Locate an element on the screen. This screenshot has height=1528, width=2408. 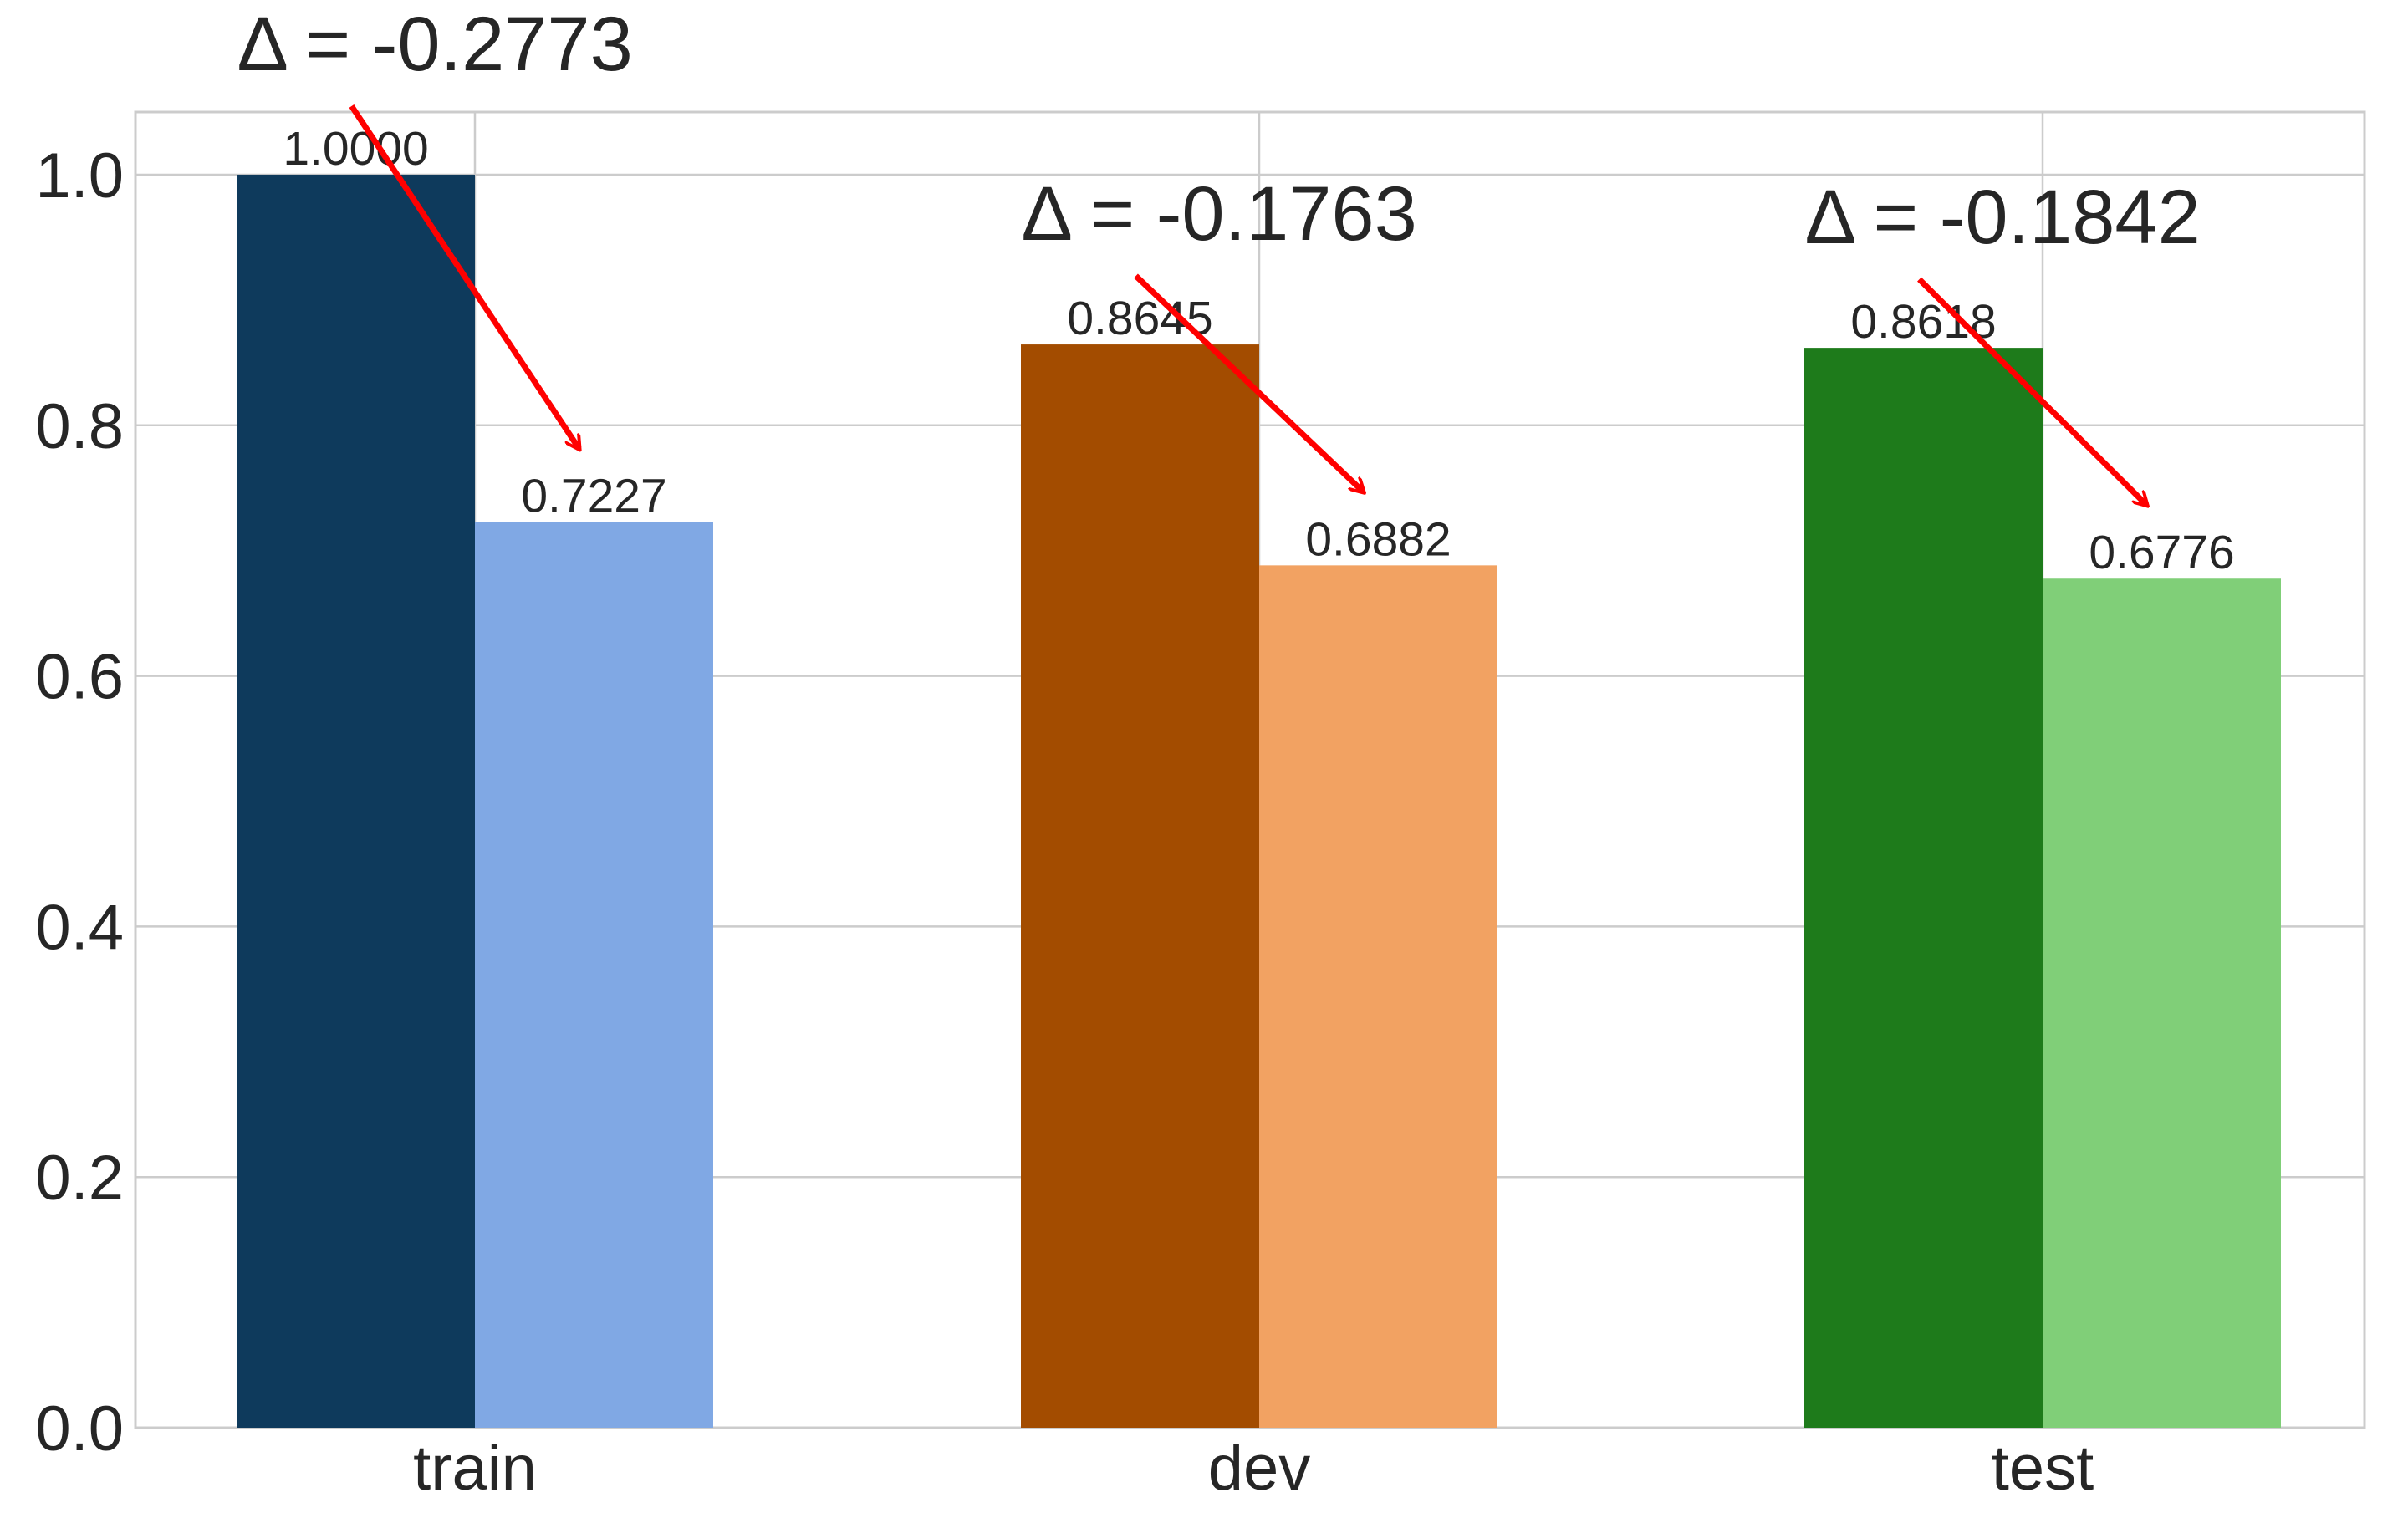
y-tick-label: 0.8 is located at coordinates (80, 426).